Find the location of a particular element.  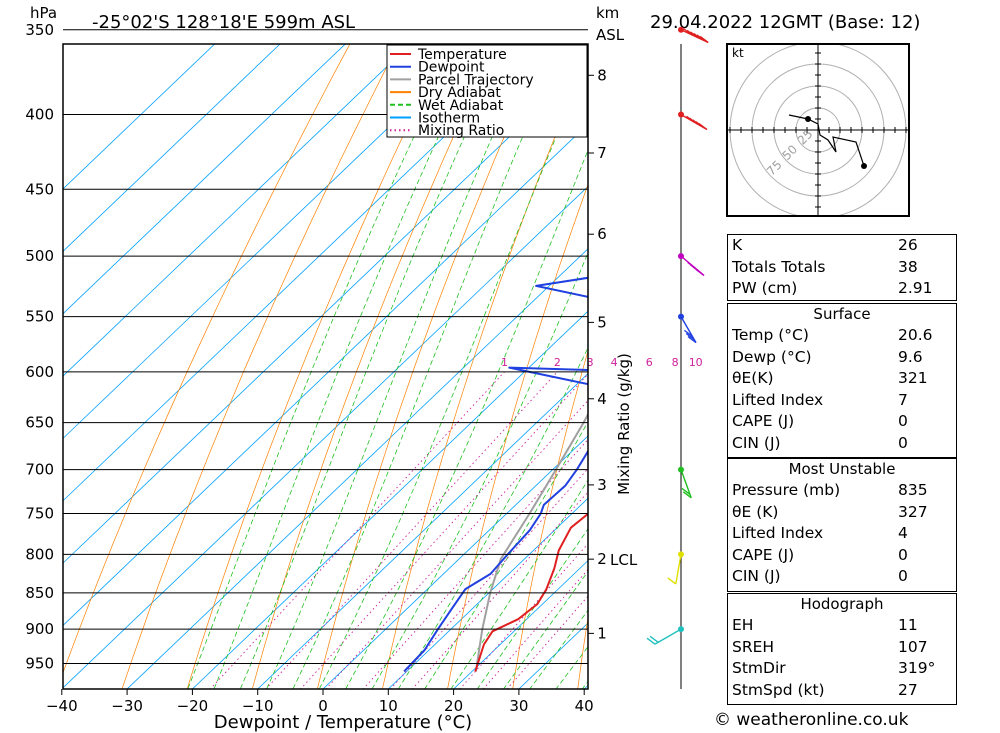

km-tick-label: 4 is located at coordinates (602, 399).